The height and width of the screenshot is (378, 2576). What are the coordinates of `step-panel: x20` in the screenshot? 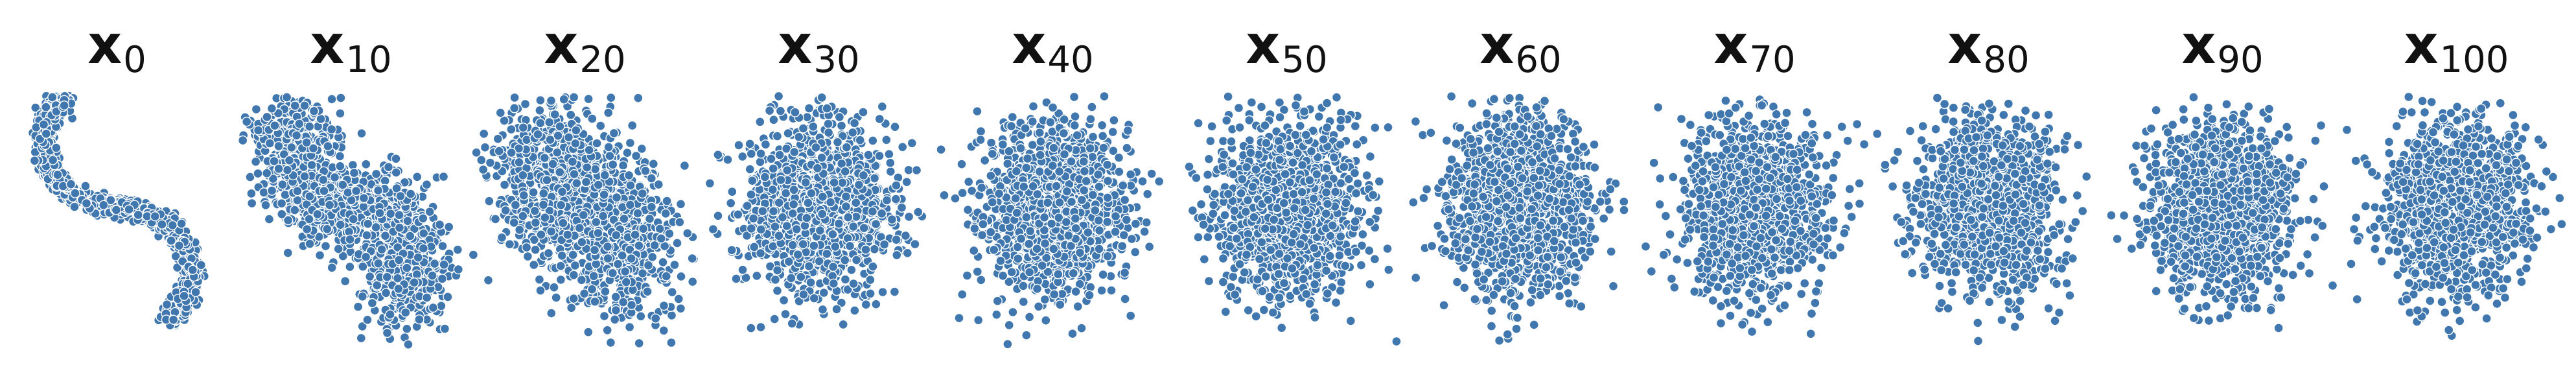 It's located at (585, 189).